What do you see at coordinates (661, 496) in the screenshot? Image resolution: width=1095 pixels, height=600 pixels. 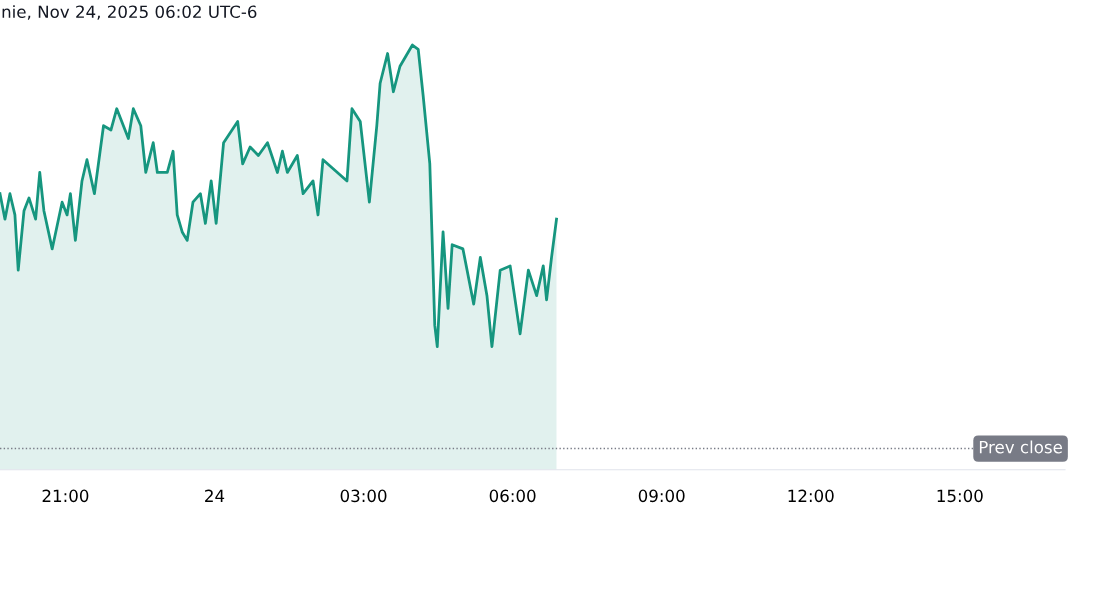 I see `x-tick-label: 09:00` at bounding box center [661, 496].